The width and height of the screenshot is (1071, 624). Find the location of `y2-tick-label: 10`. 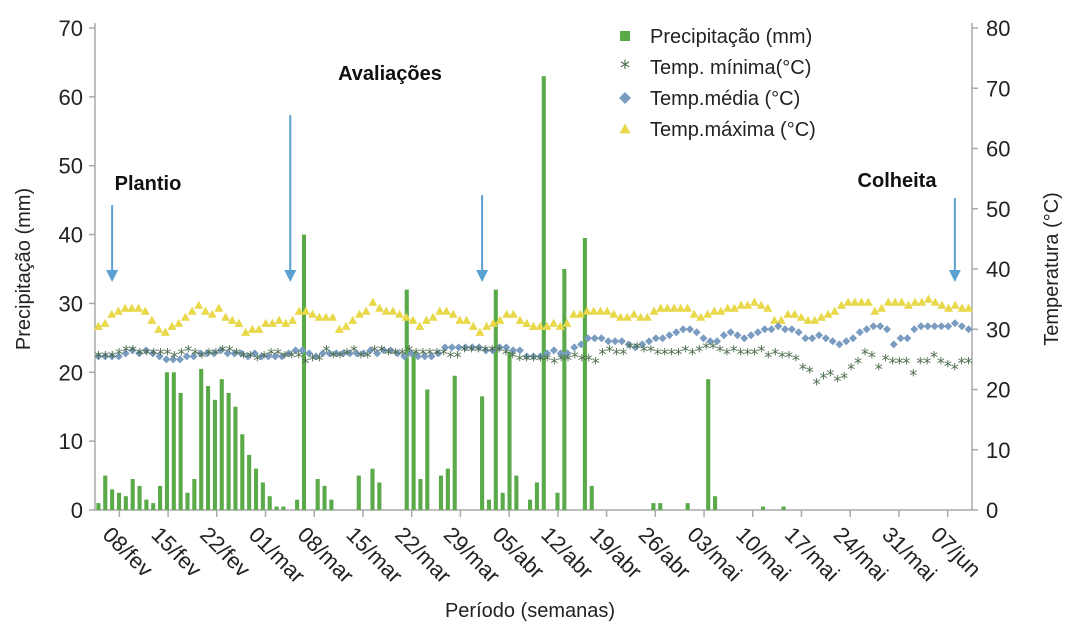

y2-tick-label: 10 is located at coordinates (998, 450).